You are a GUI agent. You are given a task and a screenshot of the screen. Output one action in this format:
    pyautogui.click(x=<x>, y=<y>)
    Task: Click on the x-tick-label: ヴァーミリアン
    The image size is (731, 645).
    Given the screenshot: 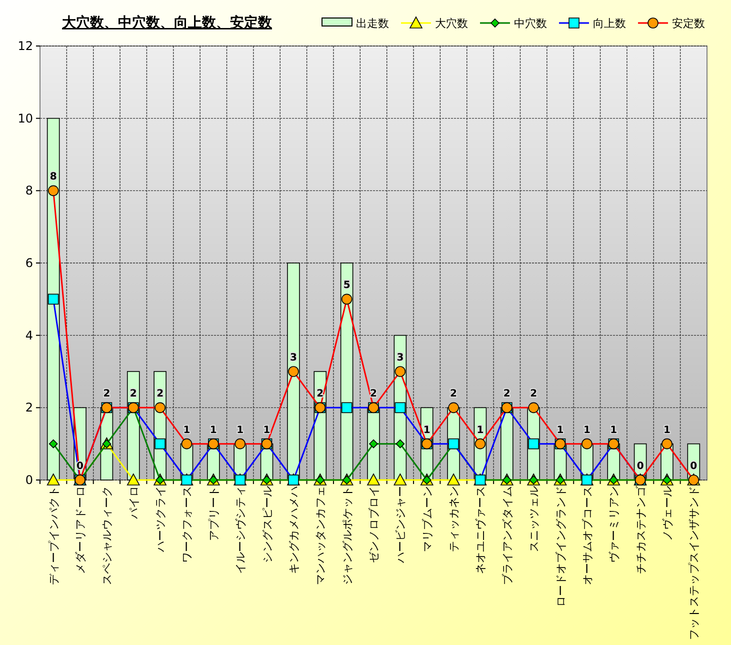 What is the action you would take?
    pyautogui.click(x=614, y=524)
    